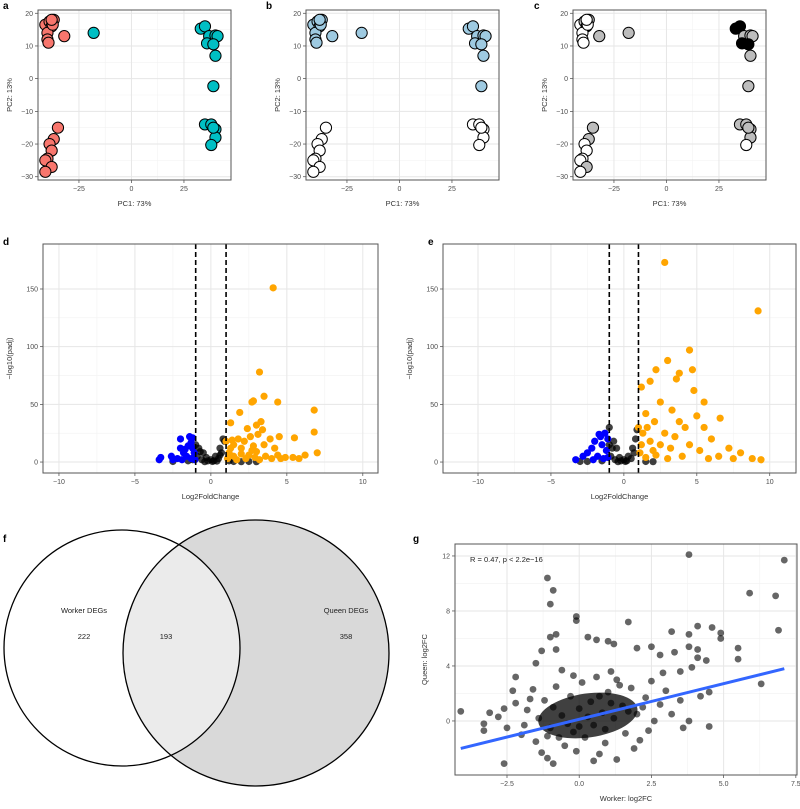  I want to click on series-down, so click(177, 448).